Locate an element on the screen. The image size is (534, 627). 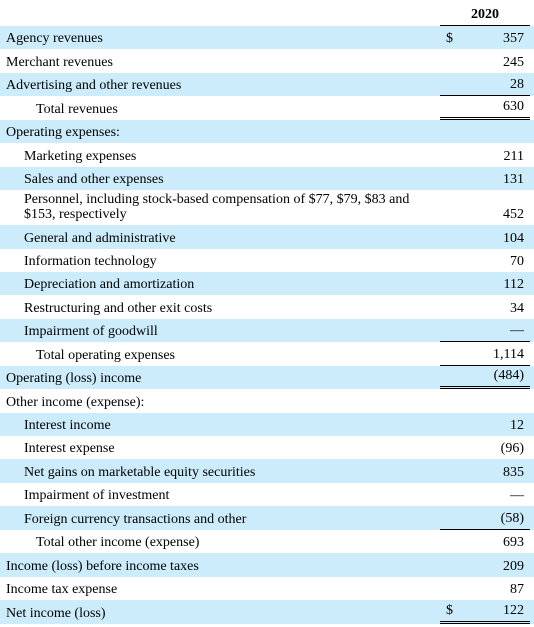
value: 211 is located at coordinates (513, 156).